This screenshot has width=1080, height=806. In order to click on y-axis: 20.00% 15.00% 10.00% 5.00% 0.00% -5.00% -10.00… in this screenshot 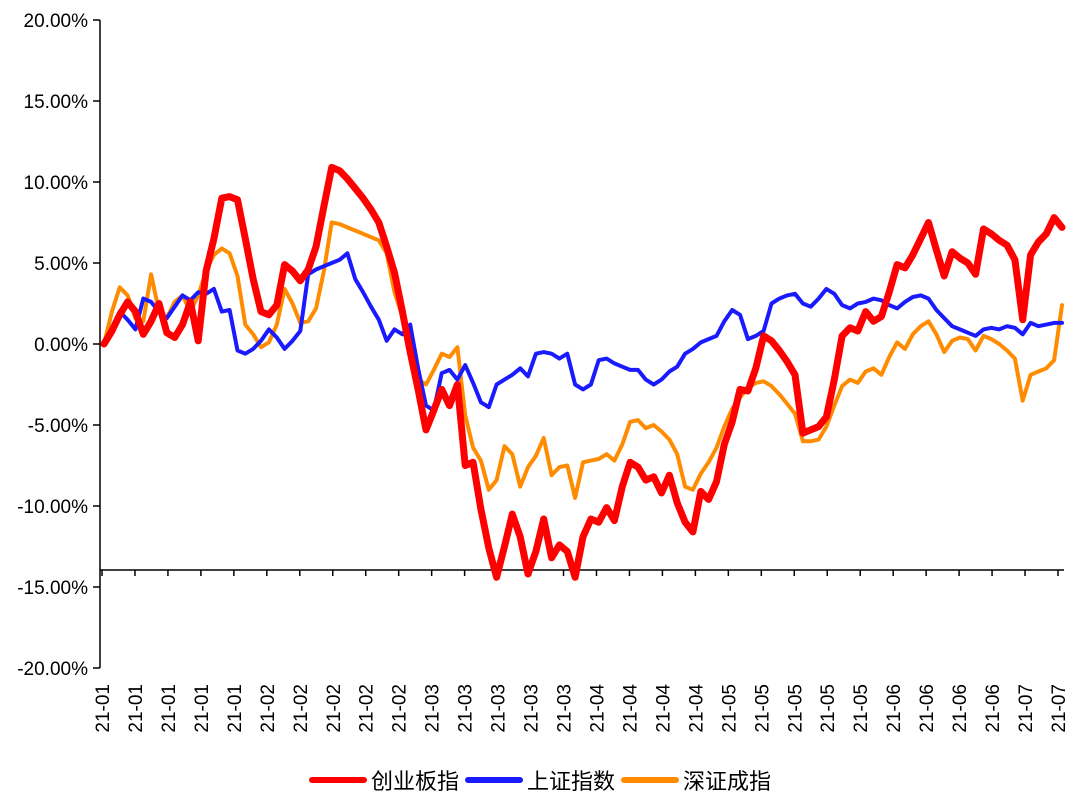, I will do `click(59, 345)`.